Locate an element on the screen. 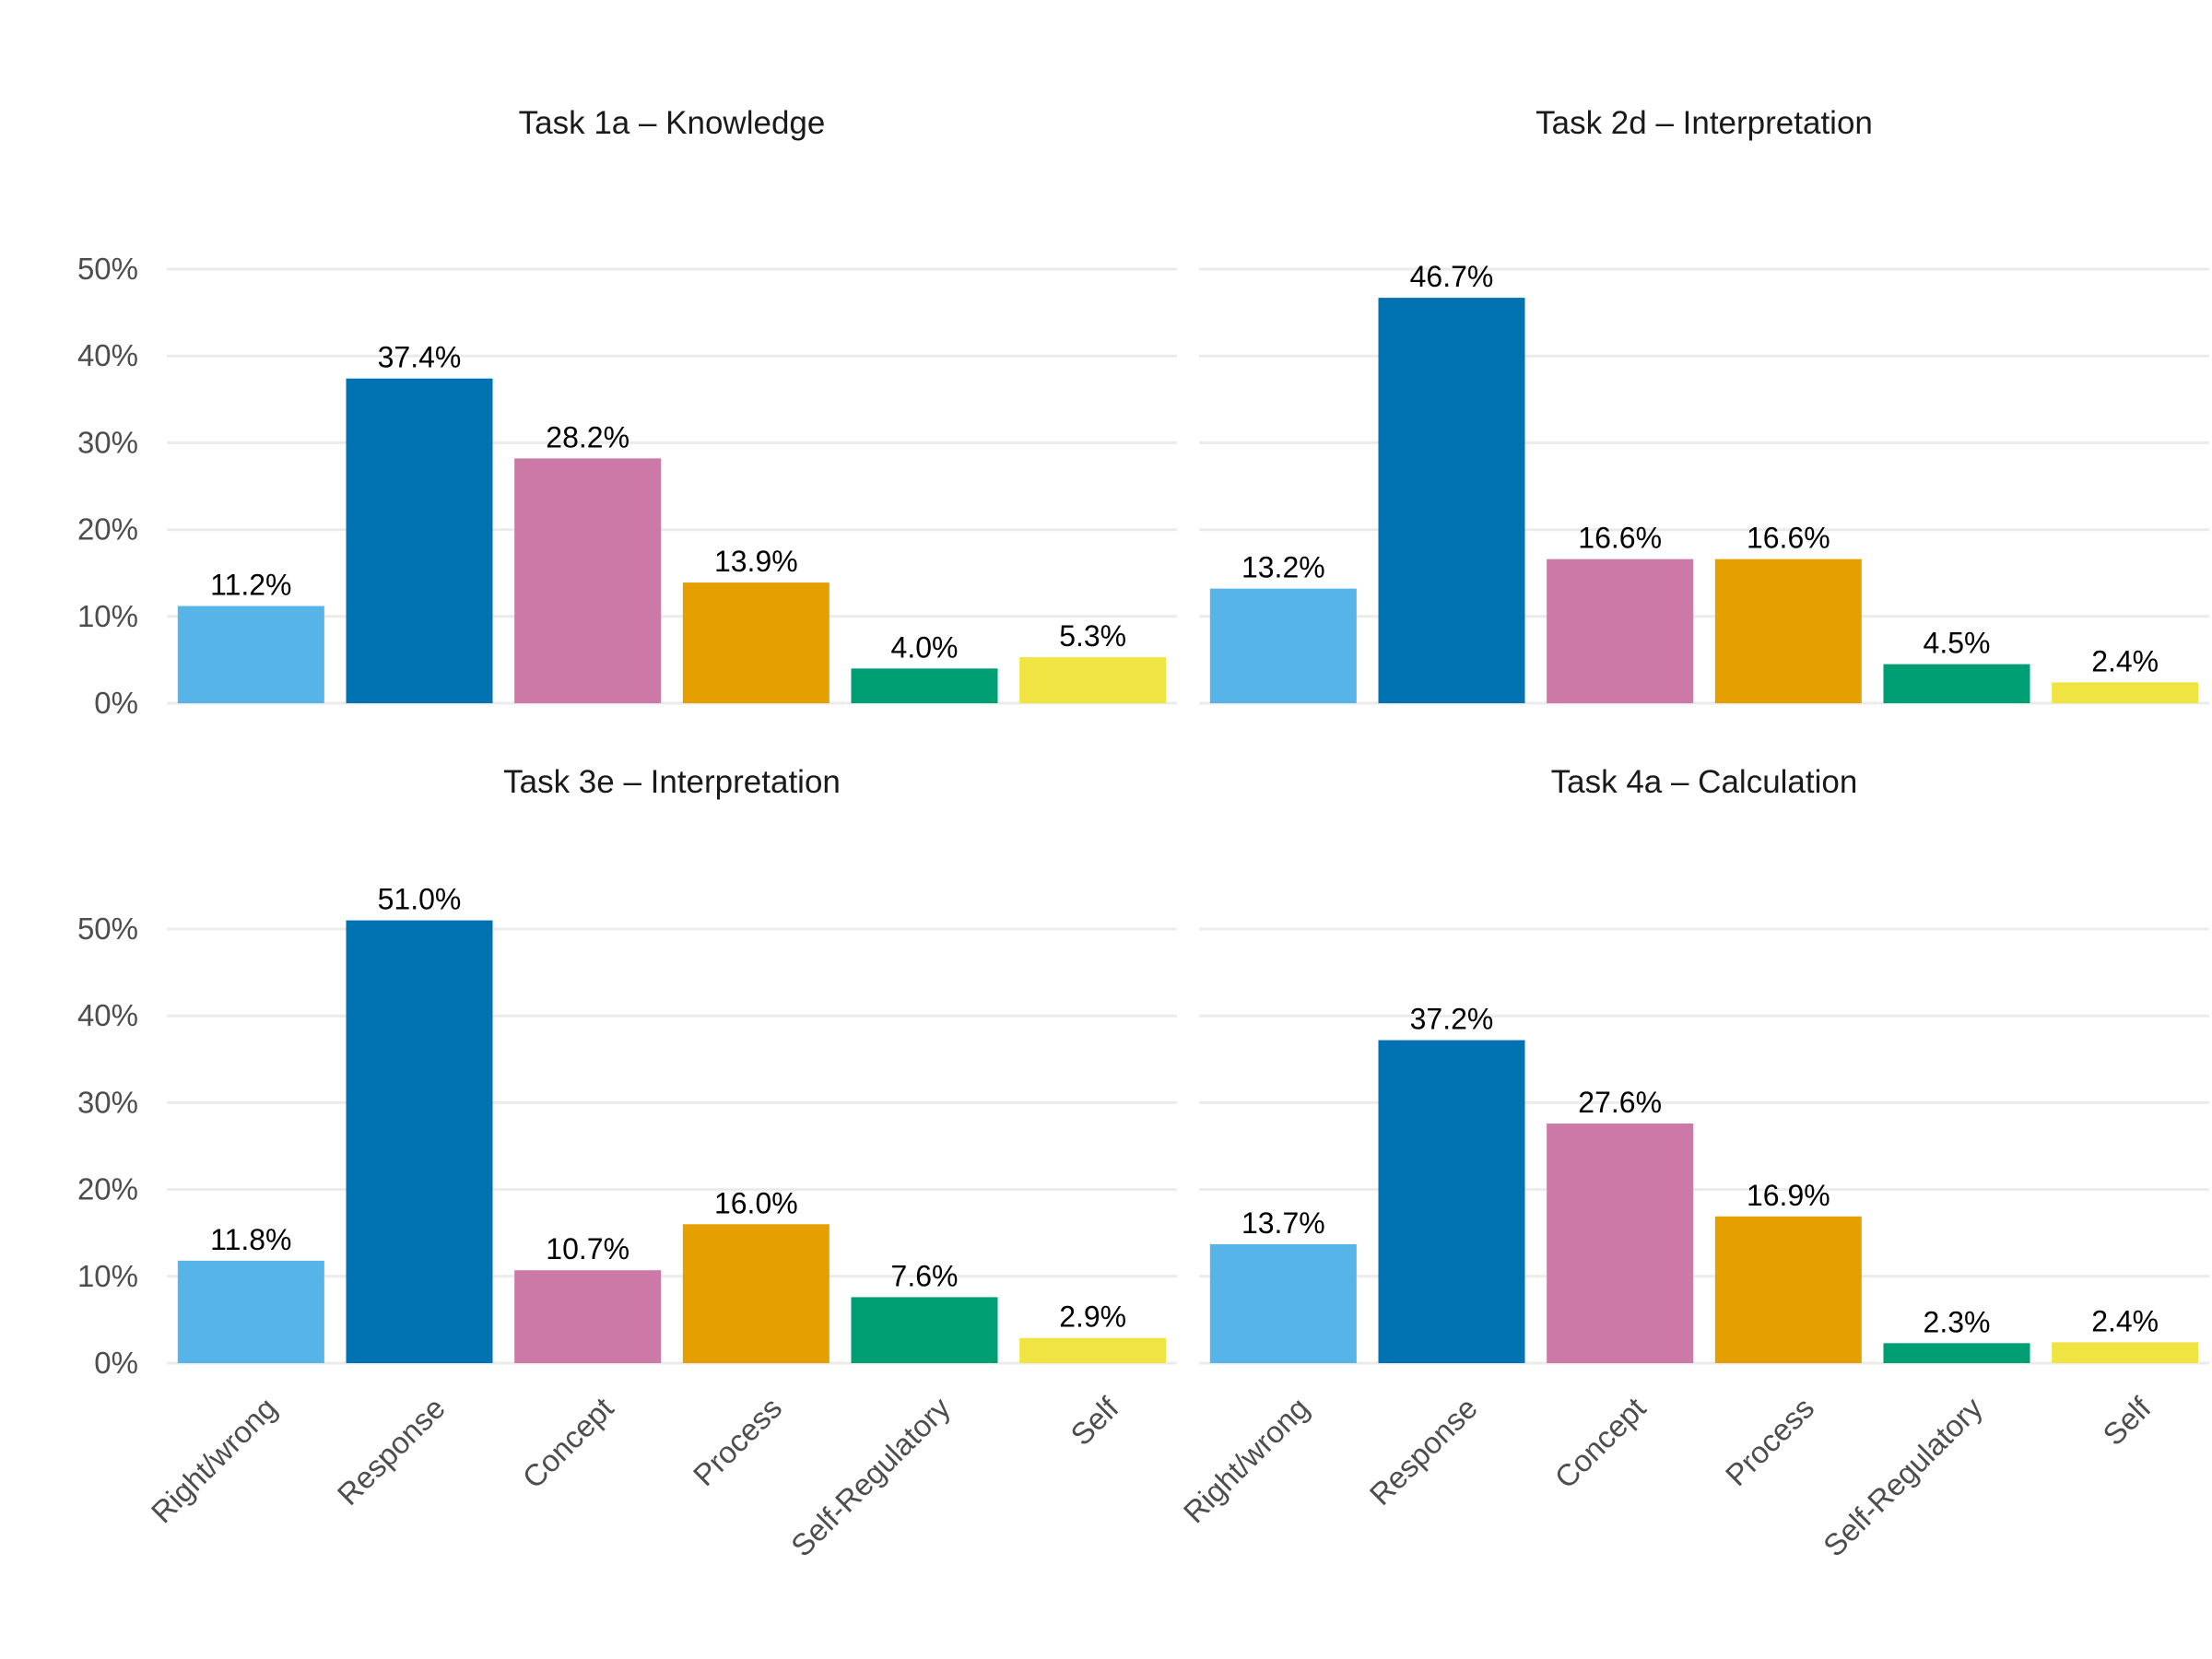  data-label: 13.2% is located at coordinates (1283, 567).